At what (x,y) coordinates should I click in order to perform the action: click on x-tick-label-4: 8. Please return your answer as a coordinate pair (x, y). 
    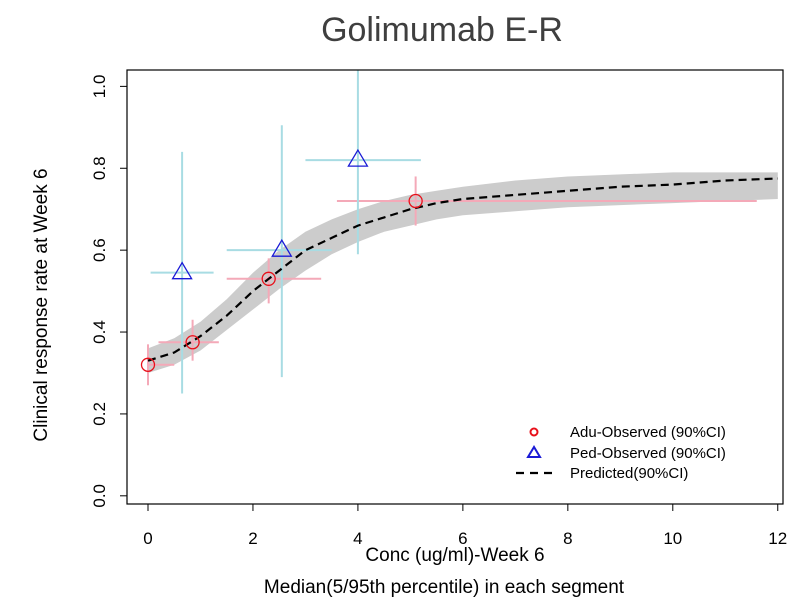
    Looking at the image, I should click on (567, 538).